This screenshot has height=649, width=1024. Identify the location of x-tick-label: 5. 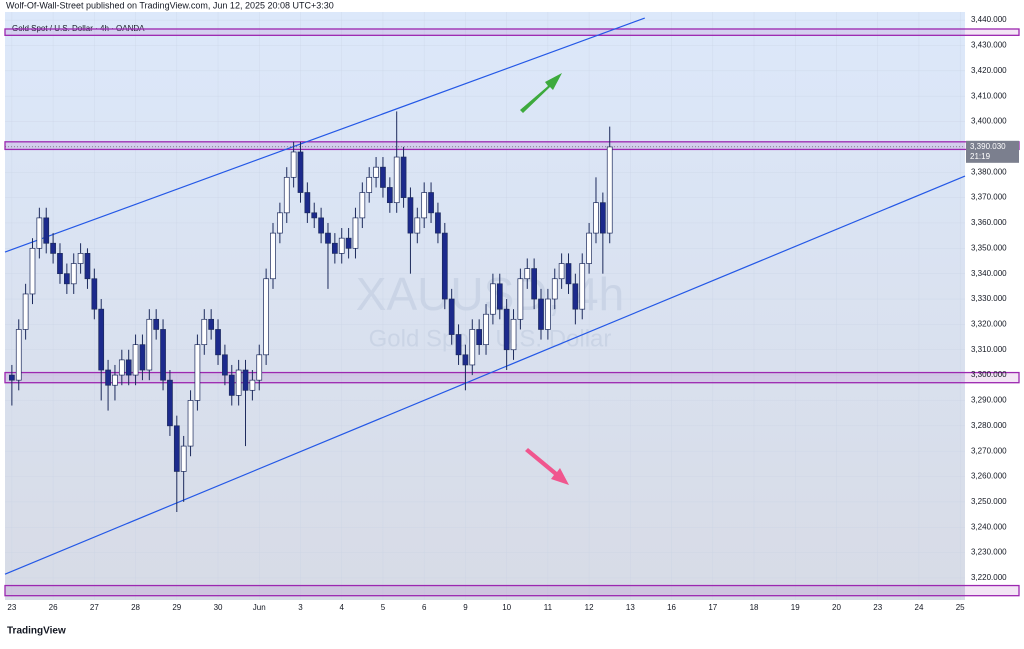
(383, 607).